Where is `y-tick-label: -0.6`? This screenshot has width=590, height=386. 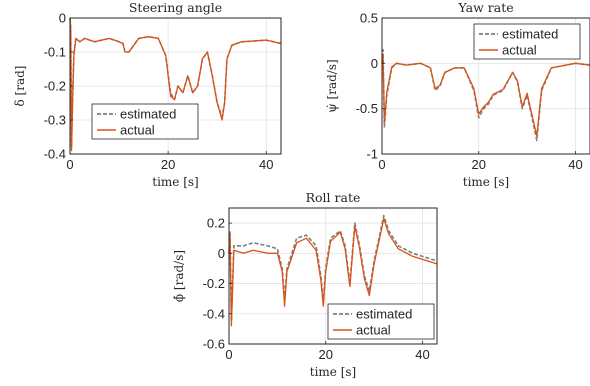 y-tick-label: -0.6 is located at coordinates (214, 344).